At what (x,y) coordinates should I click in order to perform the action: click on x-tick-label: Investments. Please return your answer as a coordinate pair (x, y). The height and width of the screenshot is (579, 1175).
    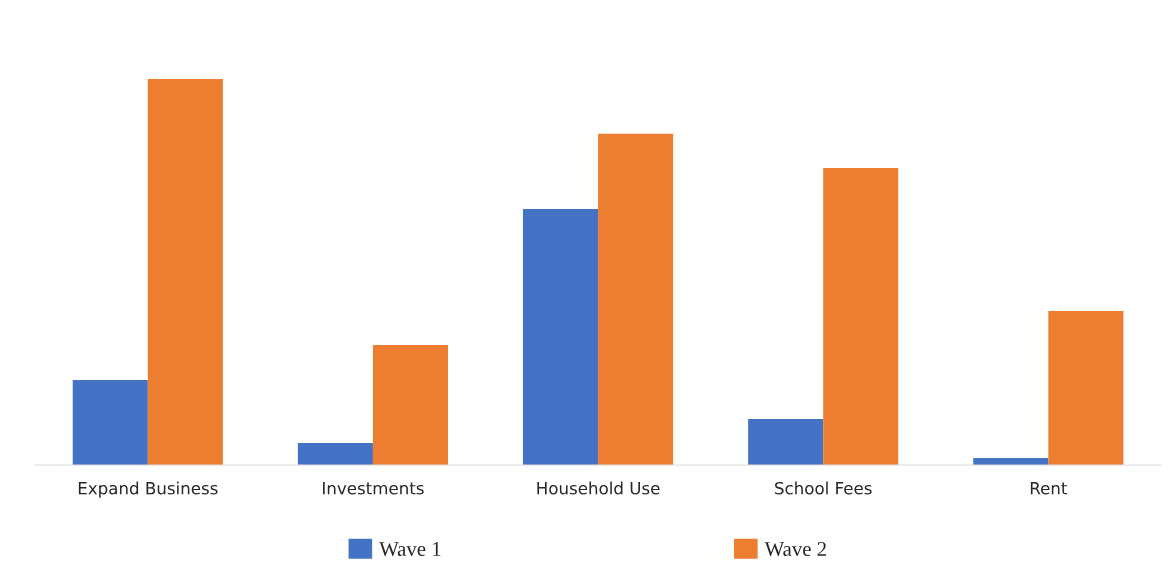
    Looking at the image, I should click on (373, 488).